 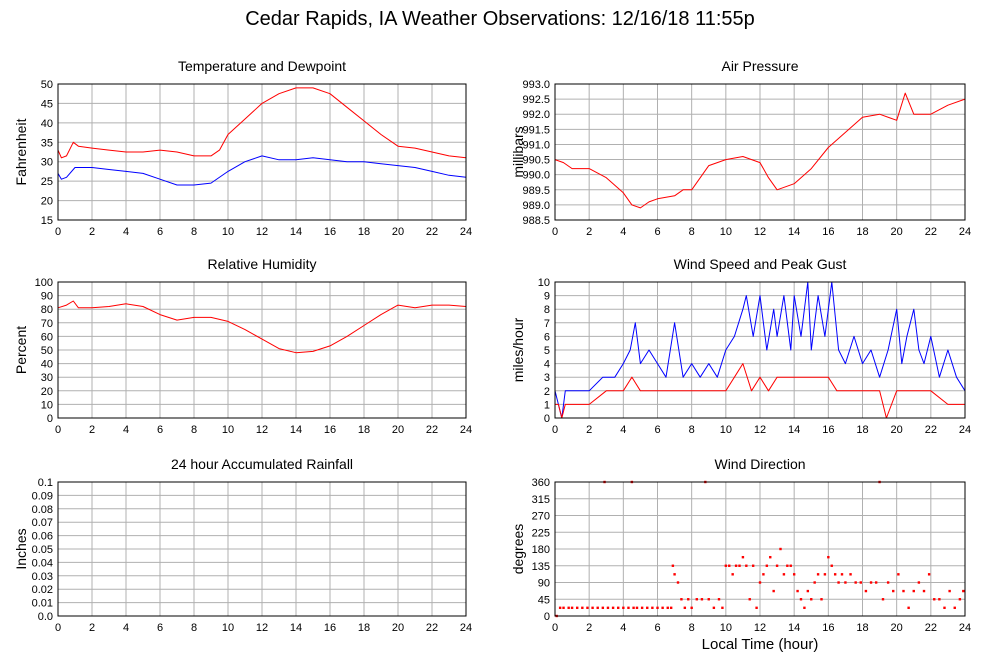 I want to click on y-axis-title: Inches, so click(x=21, y=548).